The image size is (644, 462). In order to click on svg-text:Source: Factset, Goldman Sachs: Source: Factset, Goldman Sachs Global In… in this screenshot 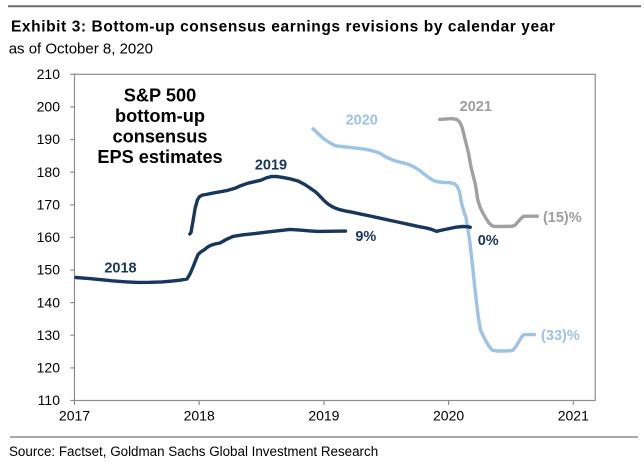, I will do `click(193, 451)`.